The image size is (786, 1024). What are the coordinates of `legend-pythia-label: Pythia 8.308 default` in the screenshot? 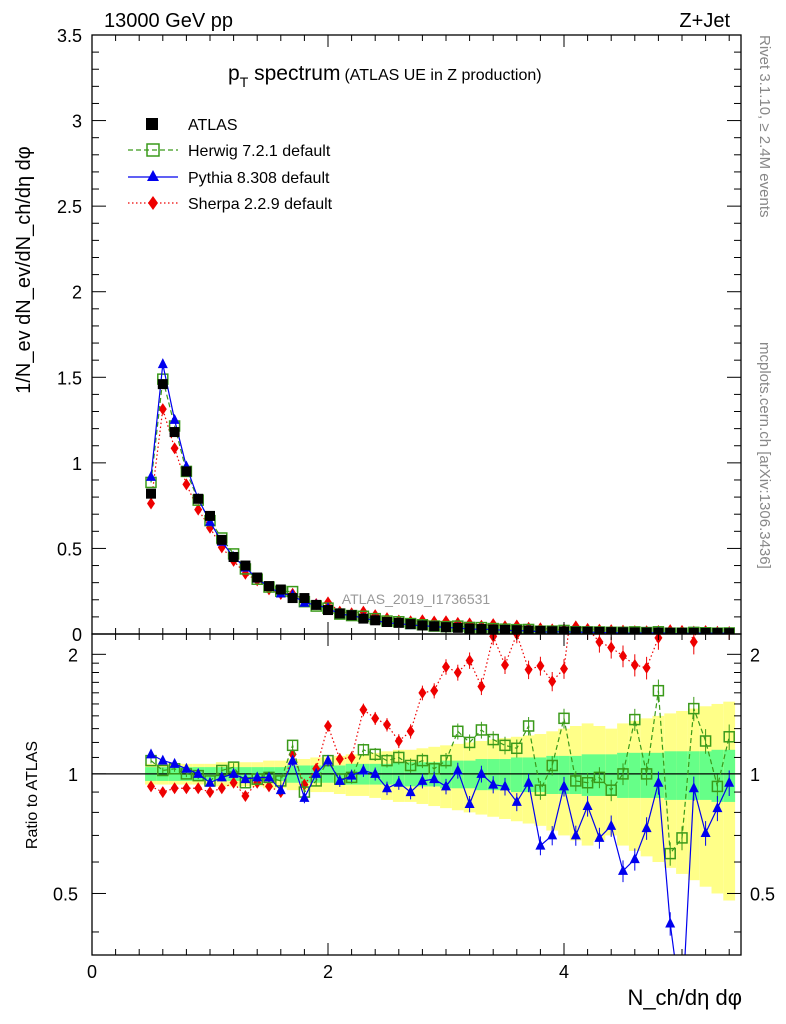 It's located at (259, 178).